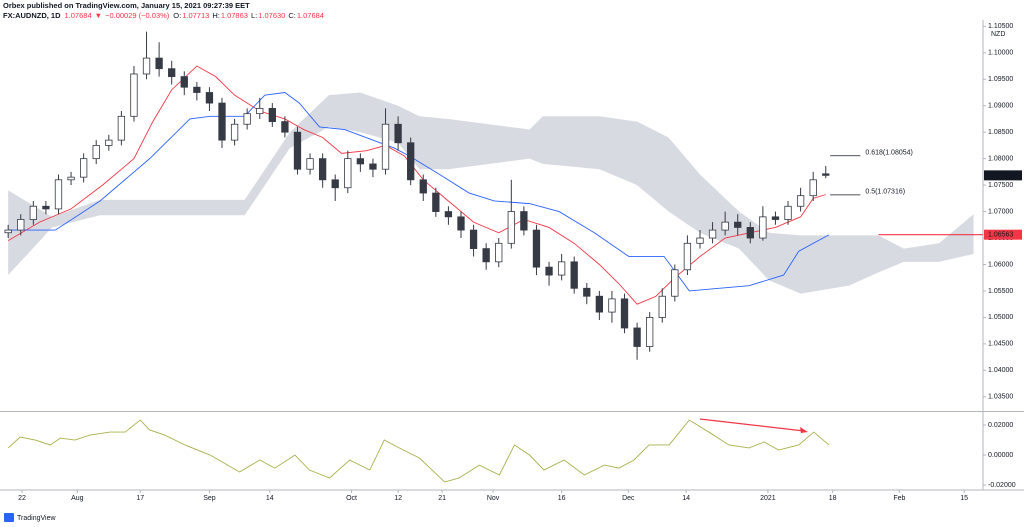 The height and width of the screenshot is (527, 1024). I want to click on brand-logo, so click(9, 517).